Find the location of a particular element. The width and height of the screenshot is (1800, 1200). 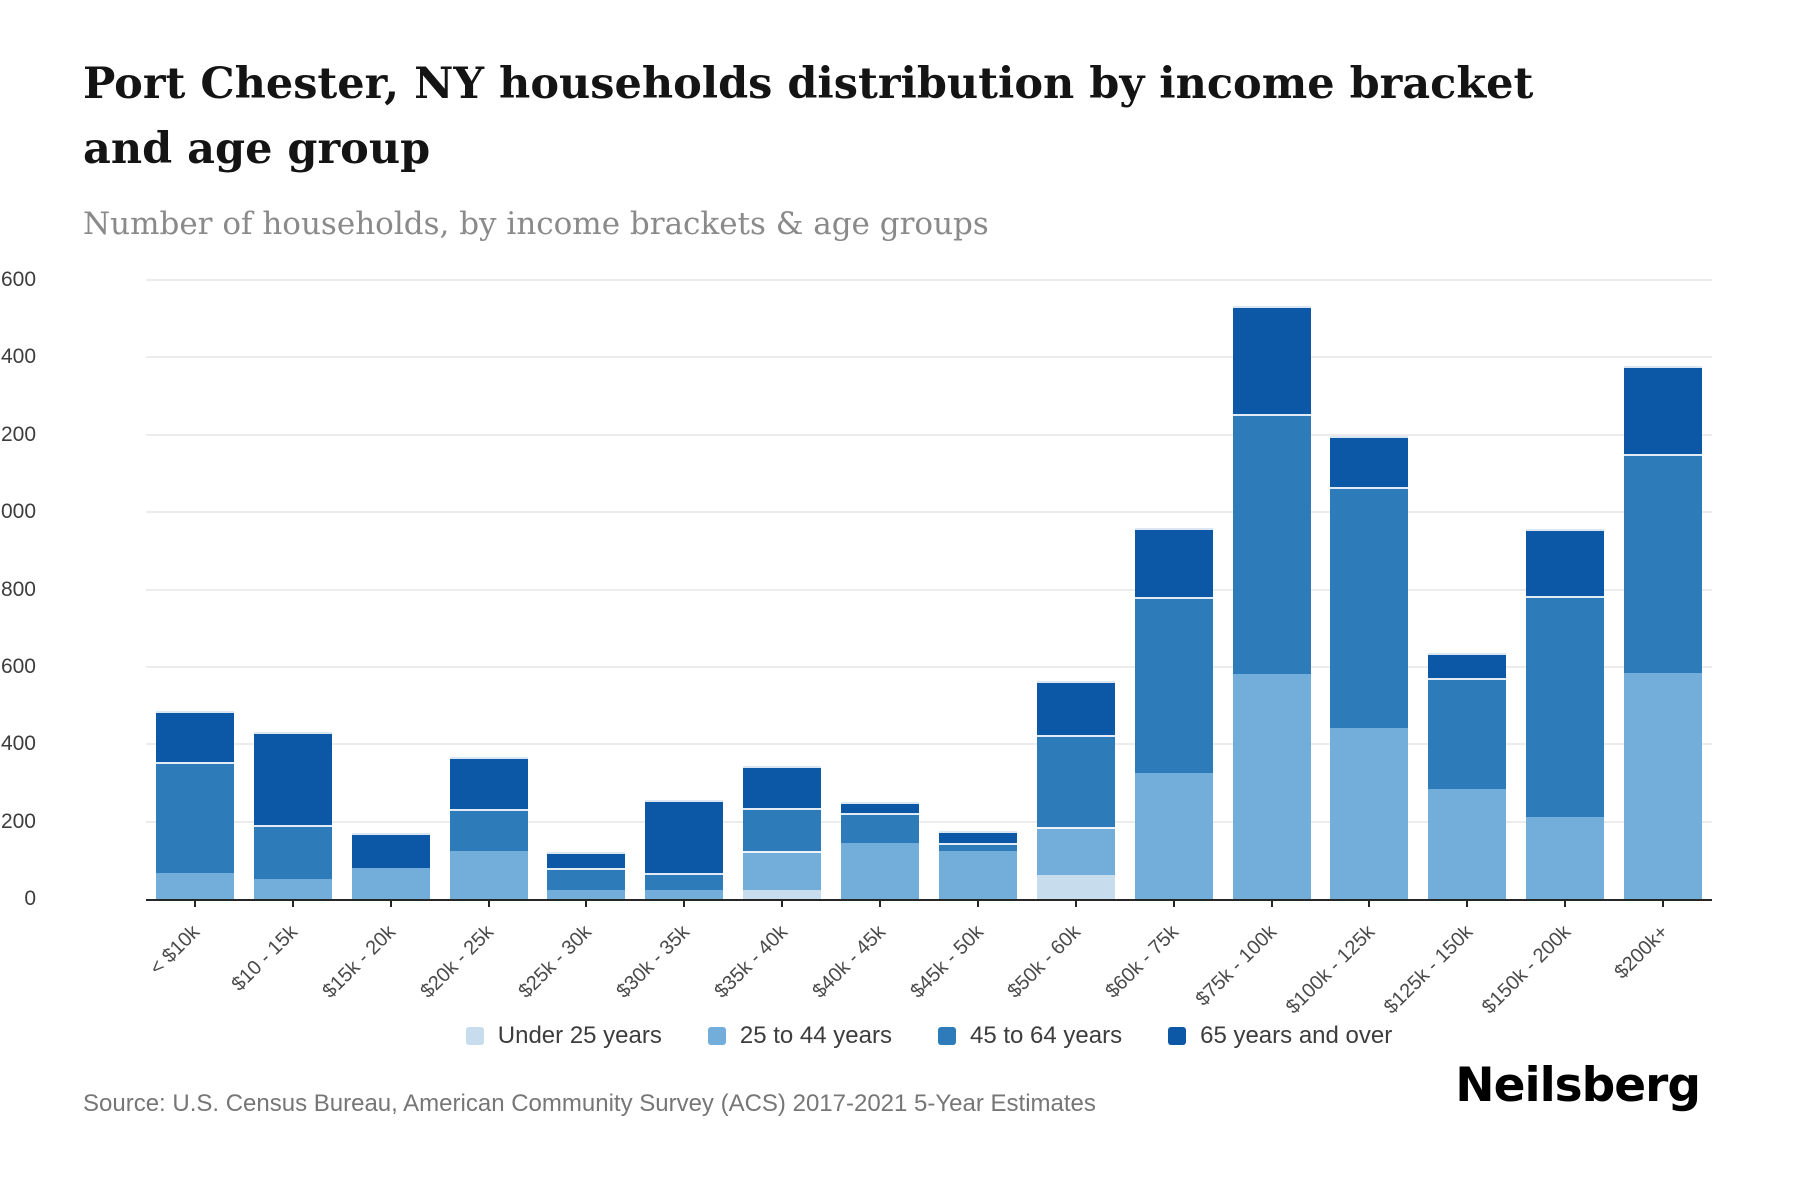

y-axis-tick-label: 600 is located at coordinates (18, 666).